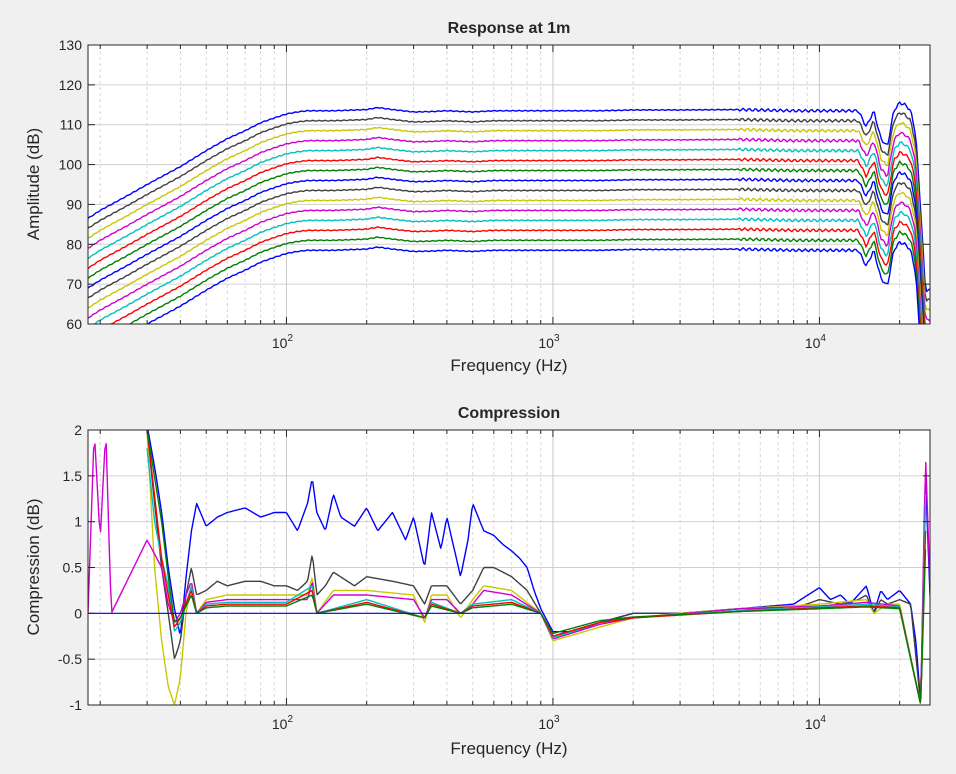 This screenshot has height=774, width=956. Describe the element at coordinates (33, 567) in the screenshot. I see `compression-y-label: Compression (dB)` at that location.